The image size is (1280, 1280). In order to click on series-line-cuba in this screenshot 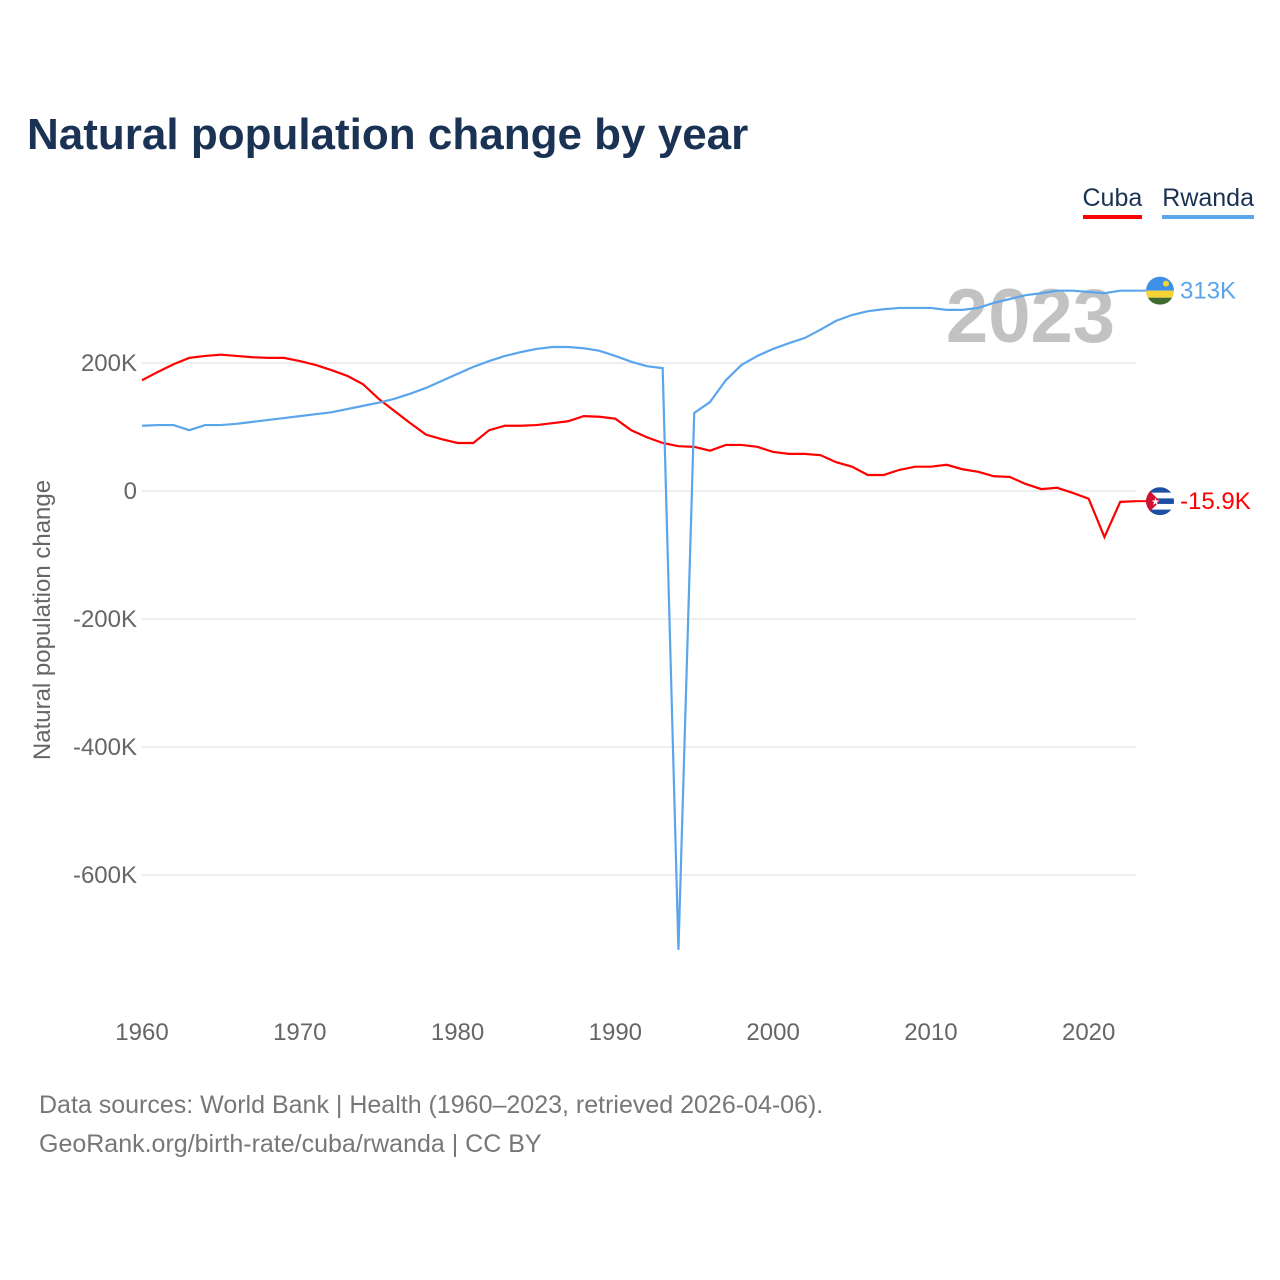, I will do `click(639, 446)`.